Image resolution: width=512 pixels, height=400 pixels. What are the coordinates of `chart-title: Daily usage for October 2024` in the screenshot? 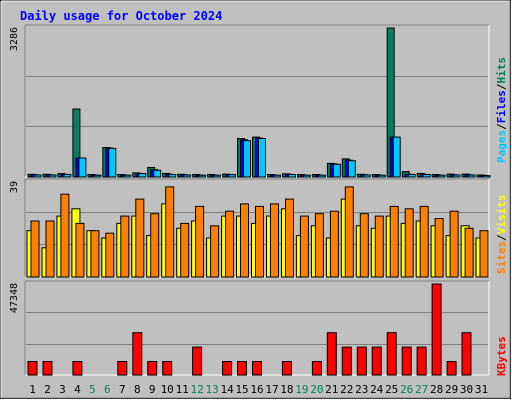 It's located at (121, 16).